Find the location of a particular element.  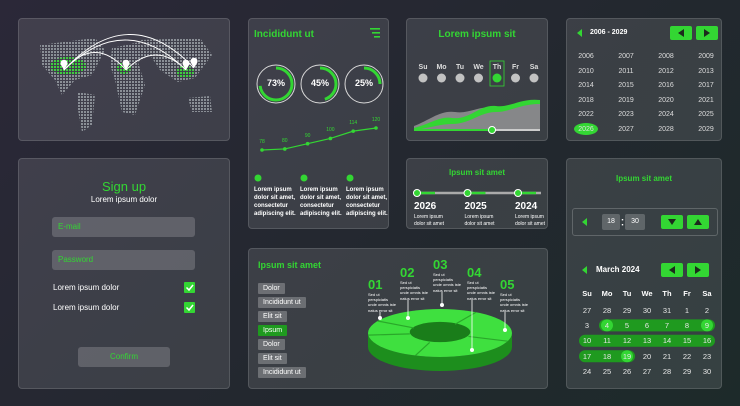

calendar-day: 24 is located at coordinates (587, 372).